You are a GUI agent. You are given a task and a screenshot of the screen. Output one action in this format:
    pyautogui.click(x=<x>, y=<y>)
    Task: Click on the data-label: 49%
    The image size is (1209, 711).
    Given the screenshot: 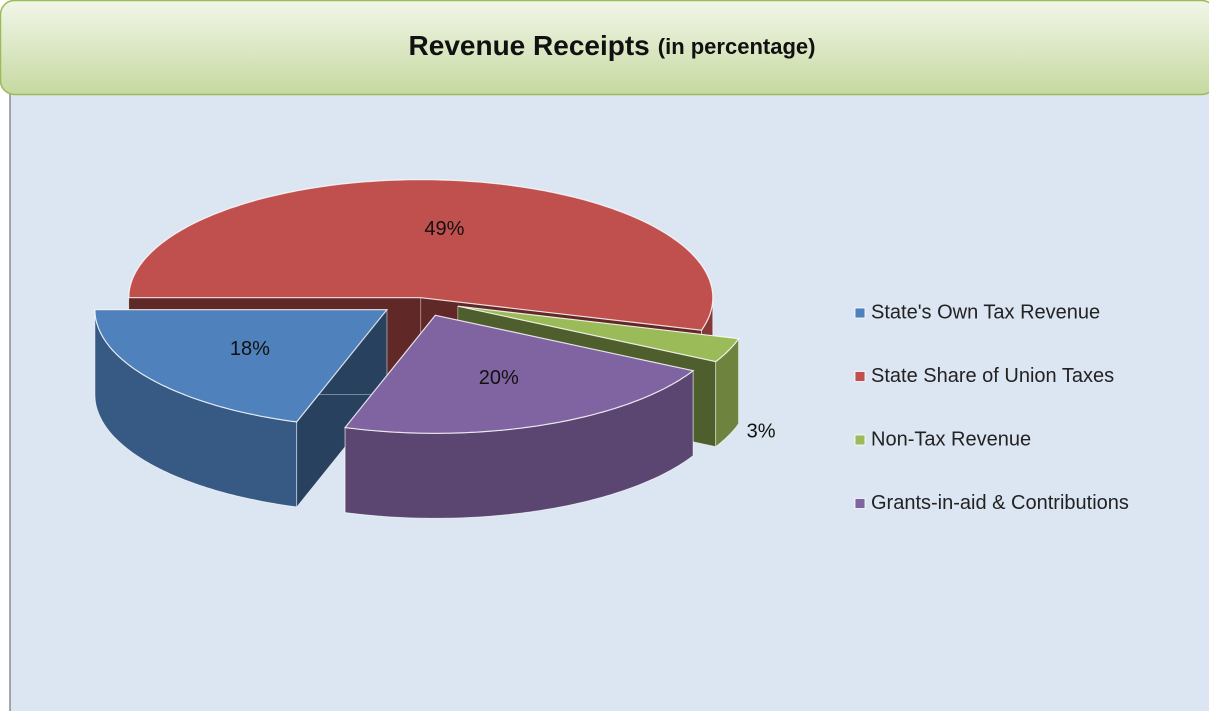 What is the action you would take?
    pyautogui.click(x=444, y=229)
    